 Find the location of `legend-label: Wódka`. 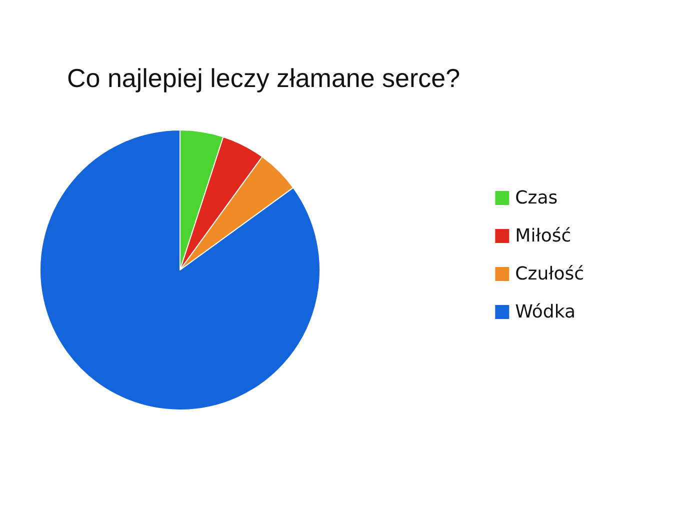

legend-label: Wódka is located at coordinates (545, 312).